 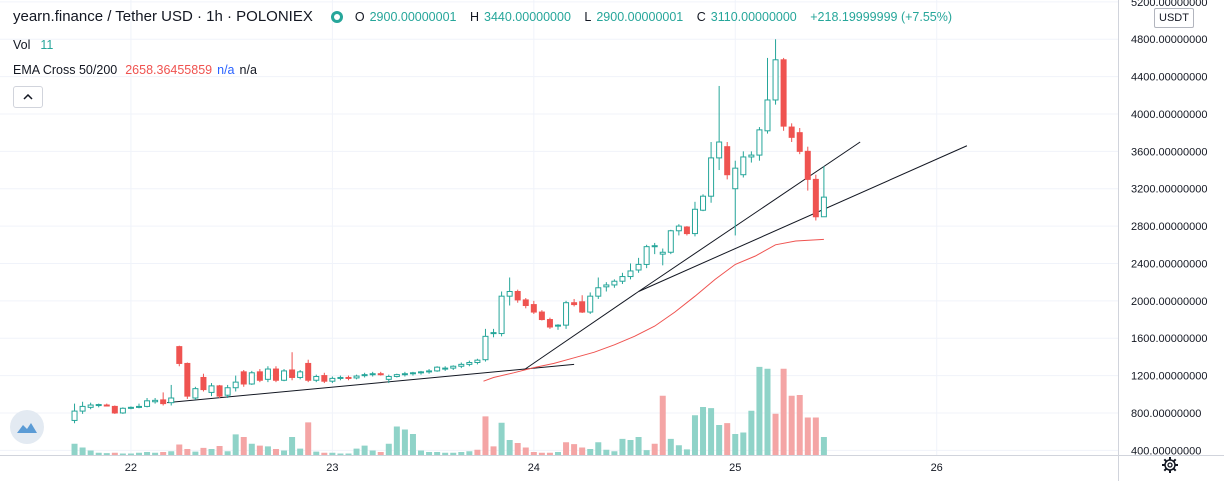 What do you see at coordinates (27, 427) in the screenshot?
I see `tradingview-logo-button` at bounding box center [27, 427].